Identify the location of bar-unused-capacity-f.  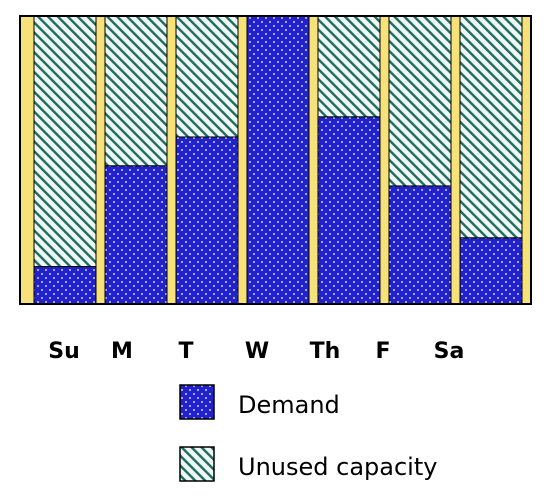
(420, 101).